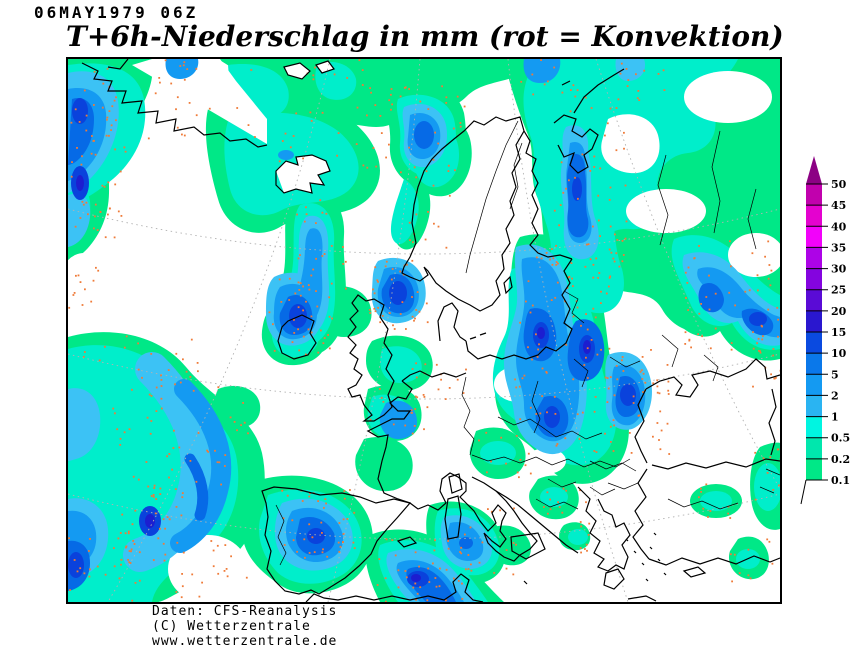 Image resolution: width=850 pixels, height=657 pixels. Describe the element at coordinates (394, 587) in the screenshot. I see `coast-north-africa` at that location.